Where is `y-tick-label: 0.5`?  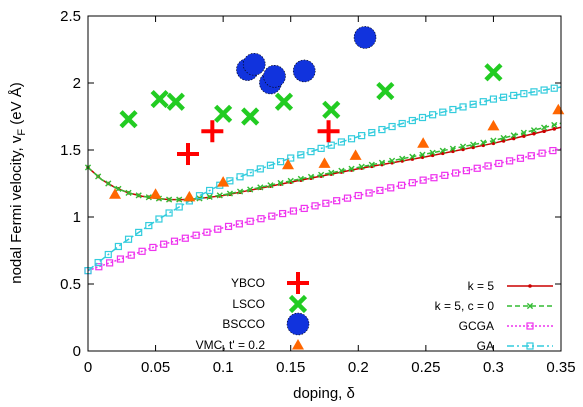 y-tick-label: 0.5 is located at coordinates (70, 284).